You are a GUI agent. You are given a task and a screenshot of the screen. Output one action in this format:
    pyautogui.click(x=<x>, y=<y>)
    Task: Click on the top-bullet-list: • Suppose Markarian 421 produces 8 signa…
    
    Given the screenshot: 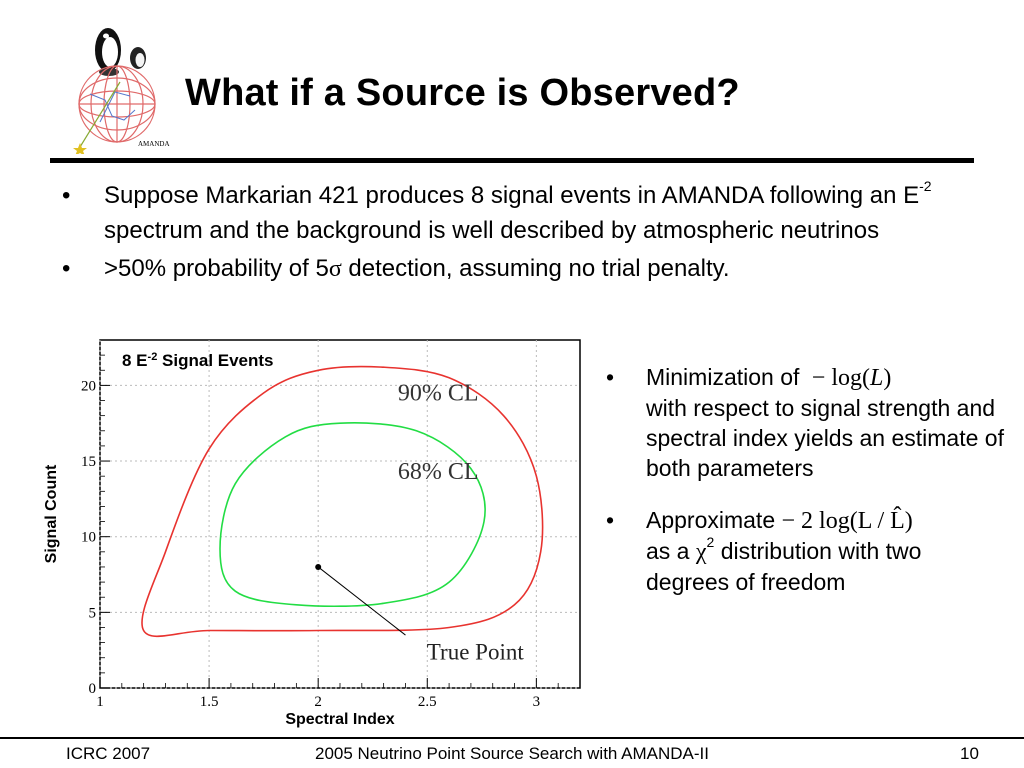 What is the action you would take?
    pyautogui.click(x=512, y=234)
    